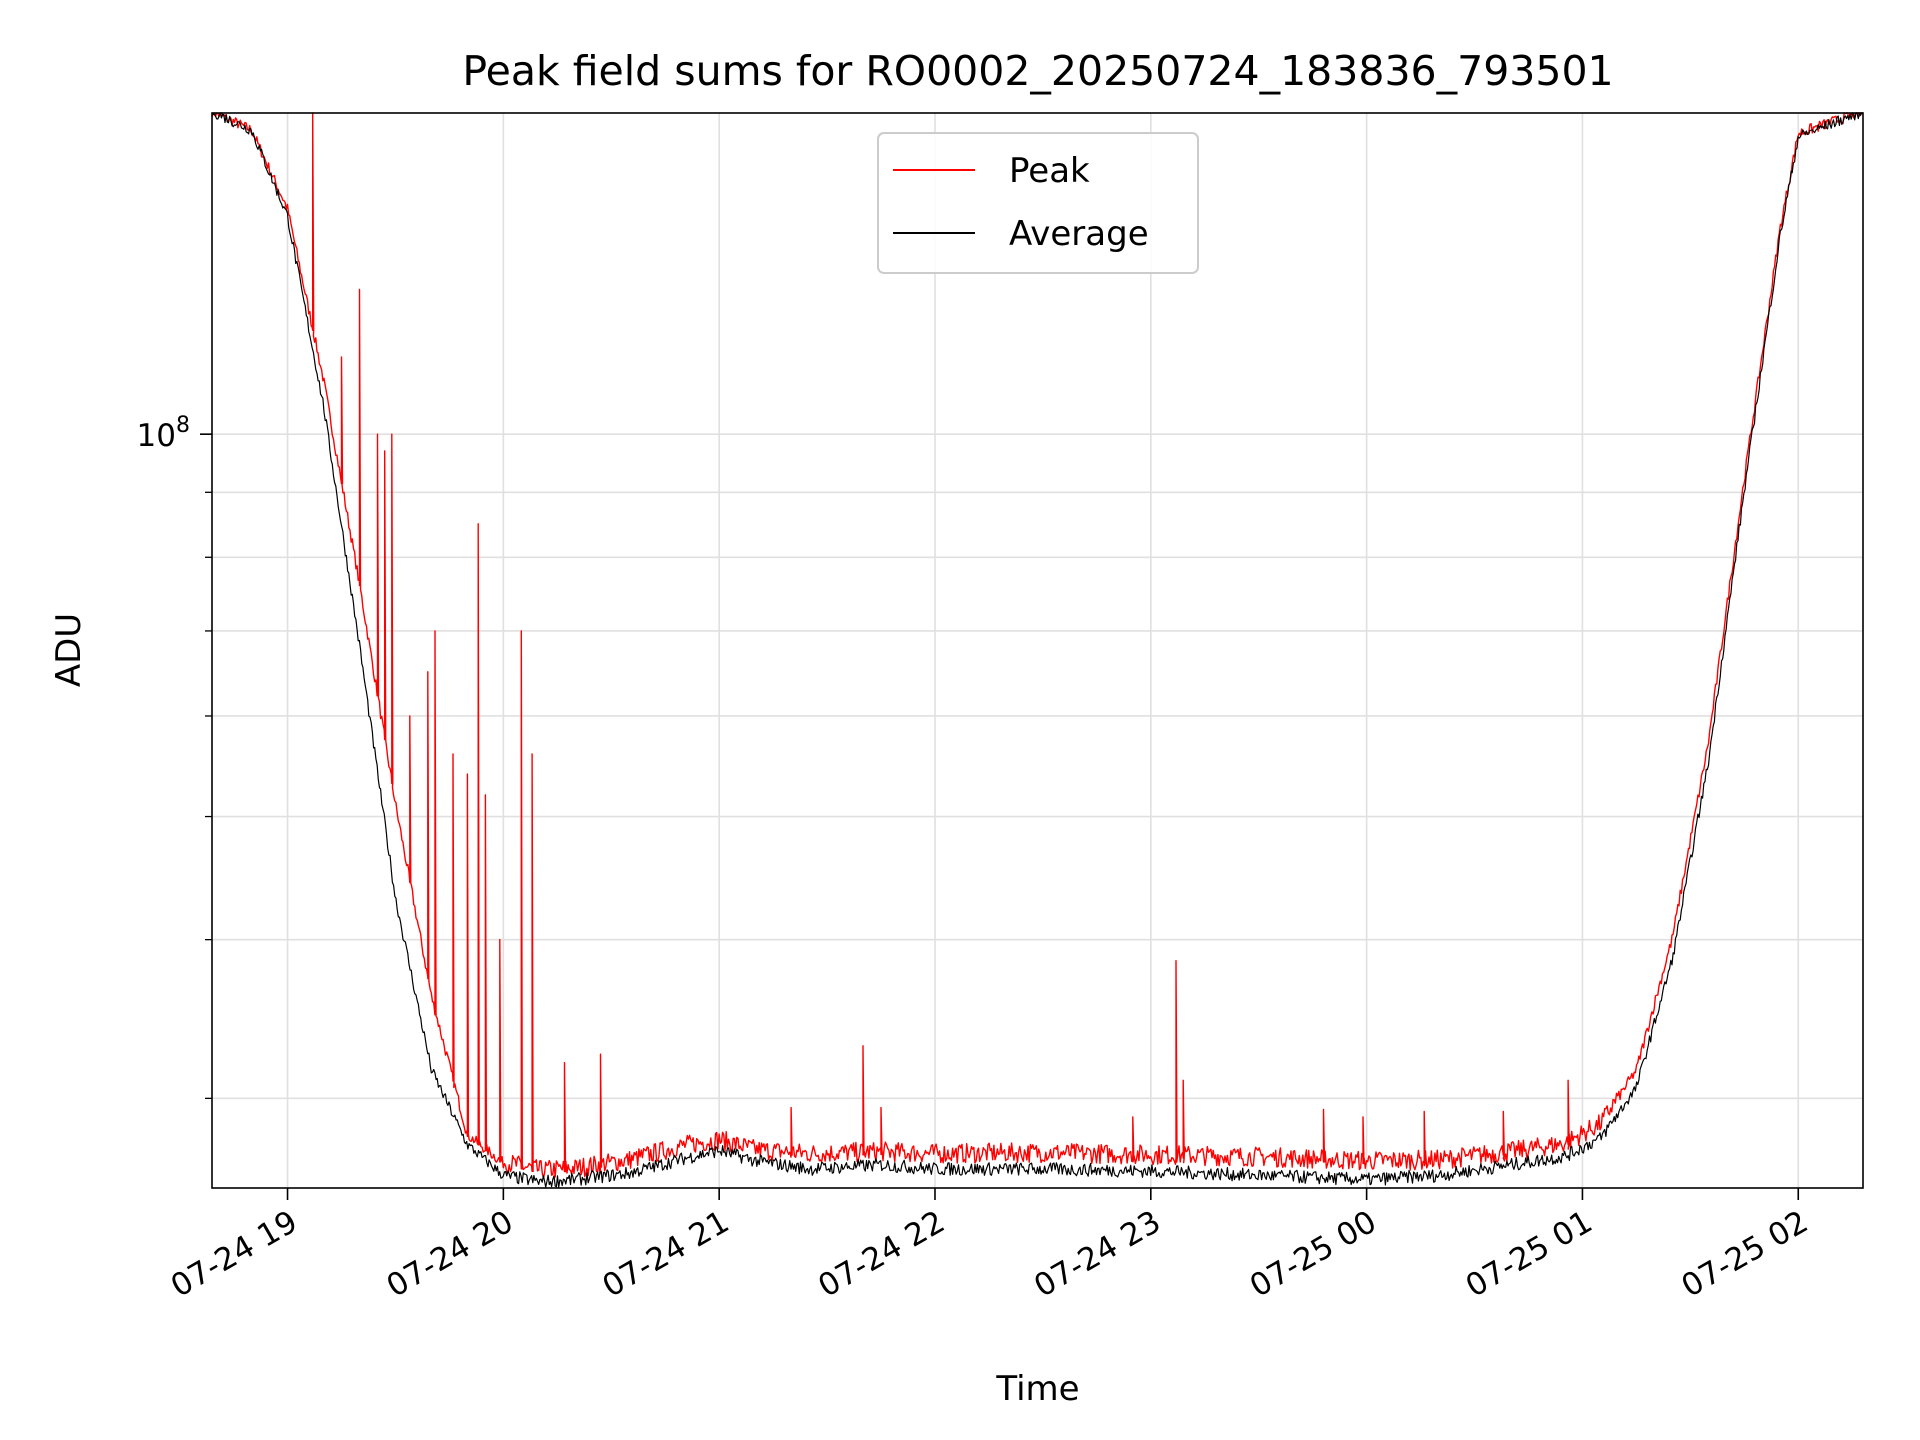  I want to click on legend-box, so click(1038, 203).